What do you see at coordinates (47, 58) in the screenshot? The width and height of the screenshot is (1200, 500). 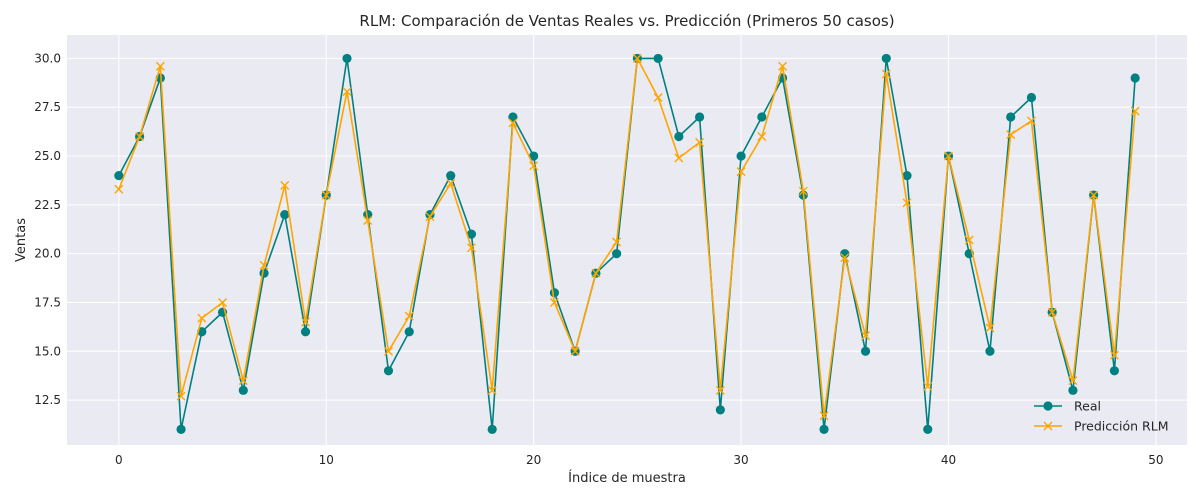 I see `y-tick-label: 30.0` at bounding box center [47, 58].